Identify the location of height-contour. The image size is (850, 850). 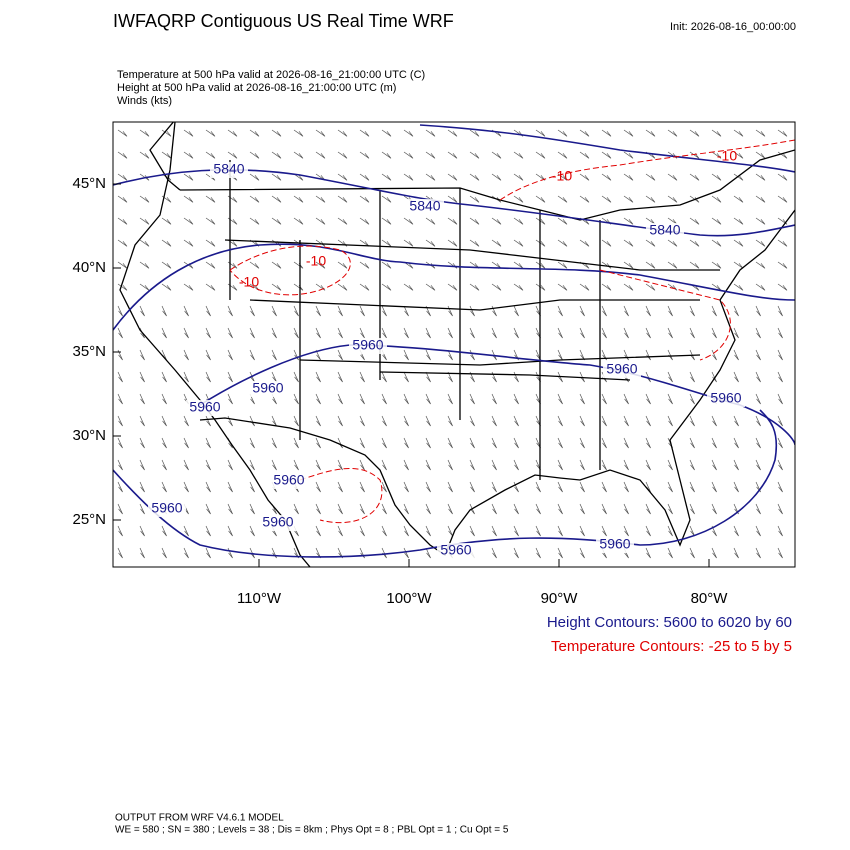
(445, 483).